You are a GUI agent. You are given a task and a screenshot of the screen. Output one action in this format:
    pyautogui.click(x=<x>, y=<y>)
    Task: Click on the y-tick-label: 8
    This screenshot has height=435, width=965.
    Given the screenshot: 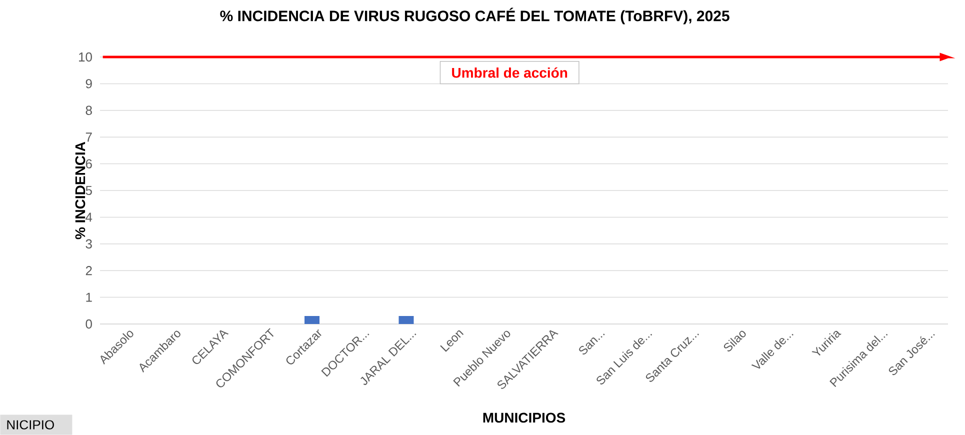 What is the action you would take?
    pyautogui.click(x=89, y=110)
    